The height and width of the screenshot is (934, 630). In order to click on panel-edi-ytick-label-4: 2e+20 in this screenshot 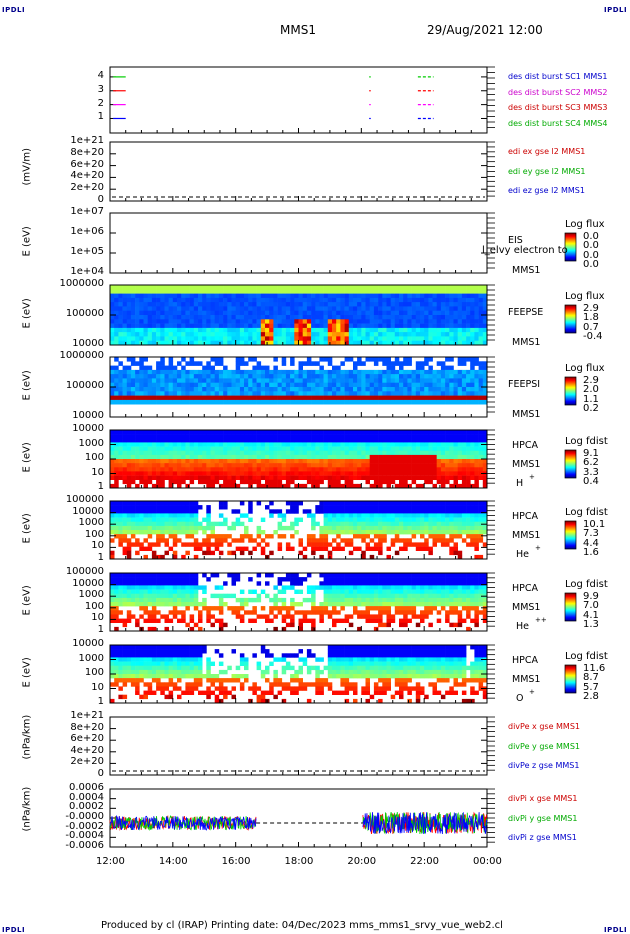, I will do `click(87, 188)`.